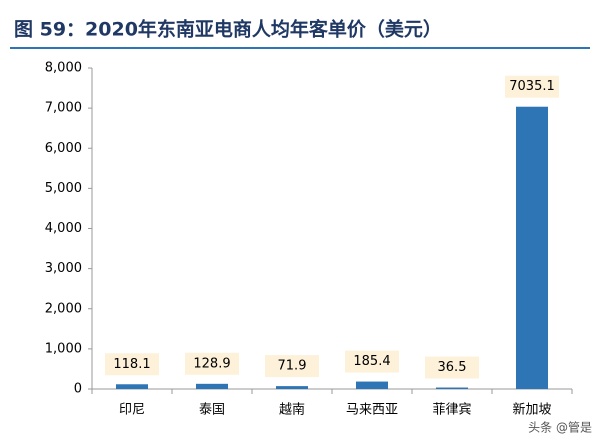  Describe the element at coordinates (531, 410) in the screenshot. I see `x-tick-label: 新加坡` at that location.